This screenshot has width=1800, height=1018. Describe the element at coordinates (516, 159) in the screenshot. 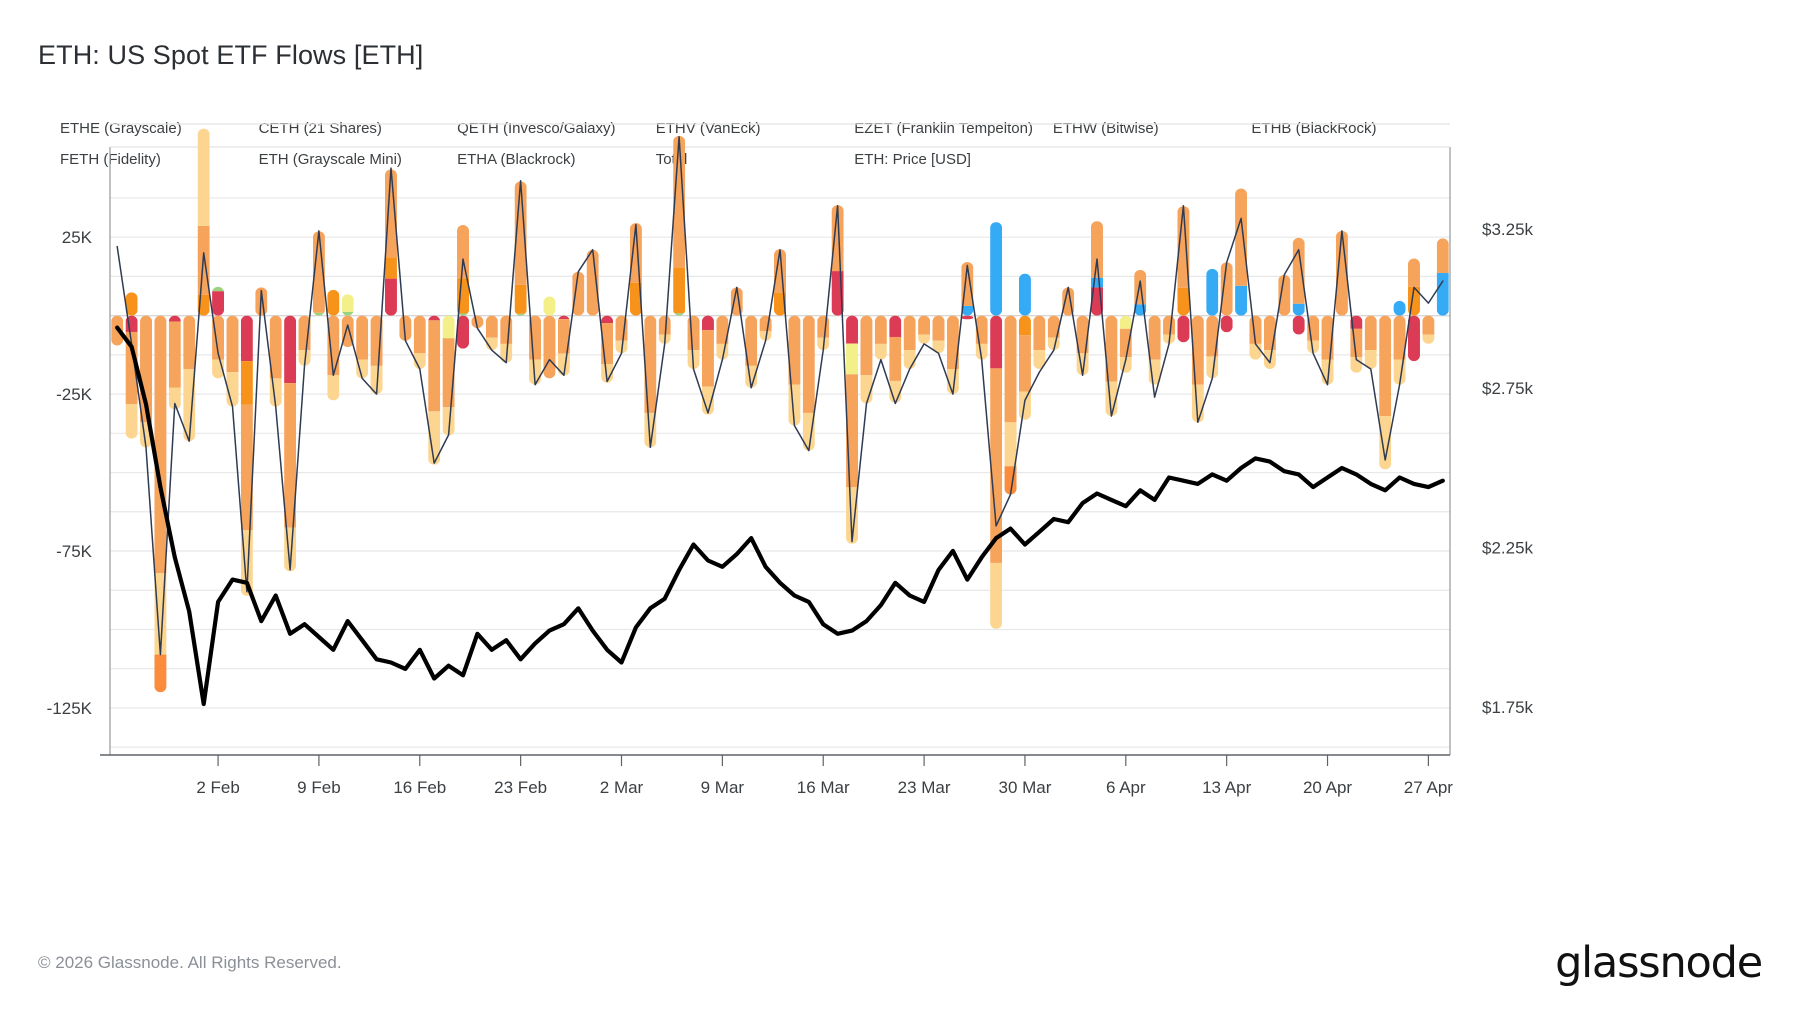

I see `legend-item-etha: ETHA (Blackrock)` at that location.